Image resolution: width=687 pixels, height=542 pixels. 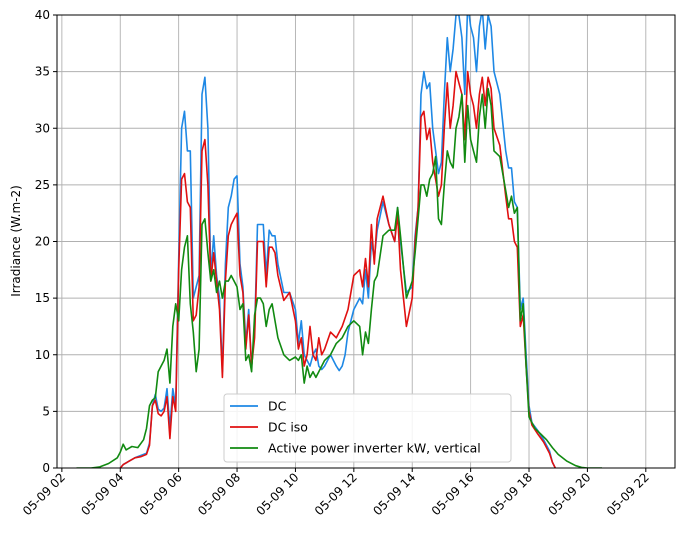 I want to click on x-tick-label: 05-09 16, so click(x=453, y=494).